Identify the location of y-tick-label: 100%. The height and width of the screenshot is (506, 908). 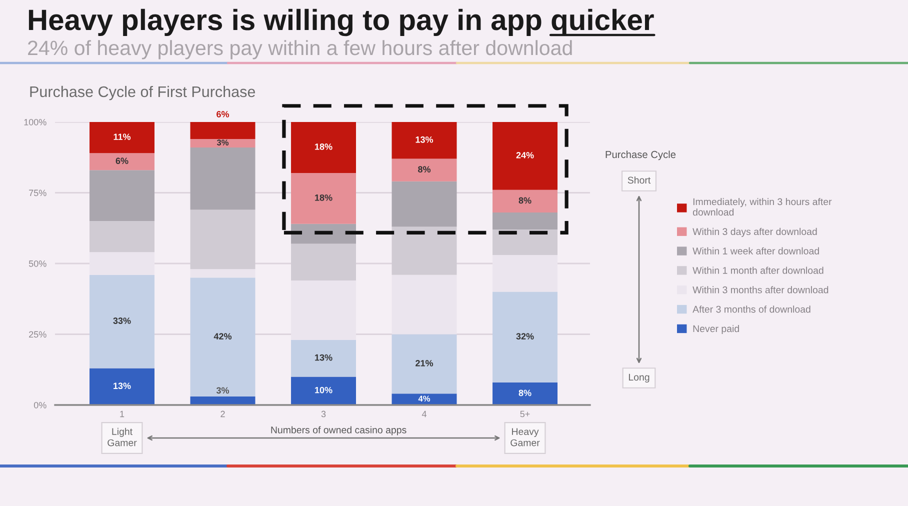
(35, 122).